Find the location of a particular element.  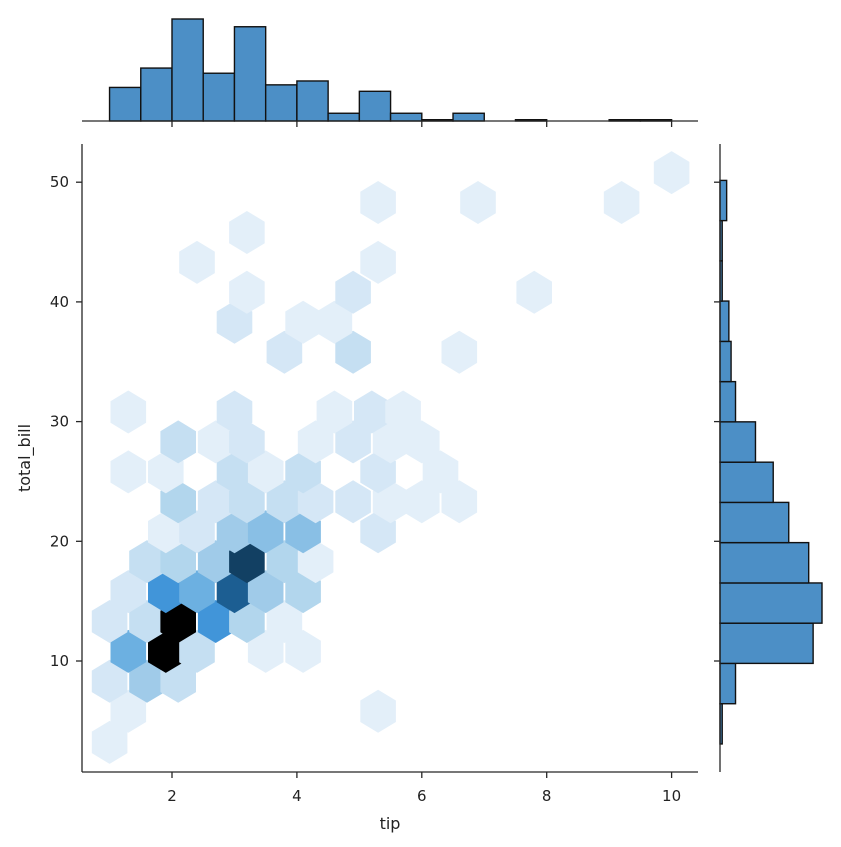

y-tick-label: 50 is located at coordinates (59, 182).